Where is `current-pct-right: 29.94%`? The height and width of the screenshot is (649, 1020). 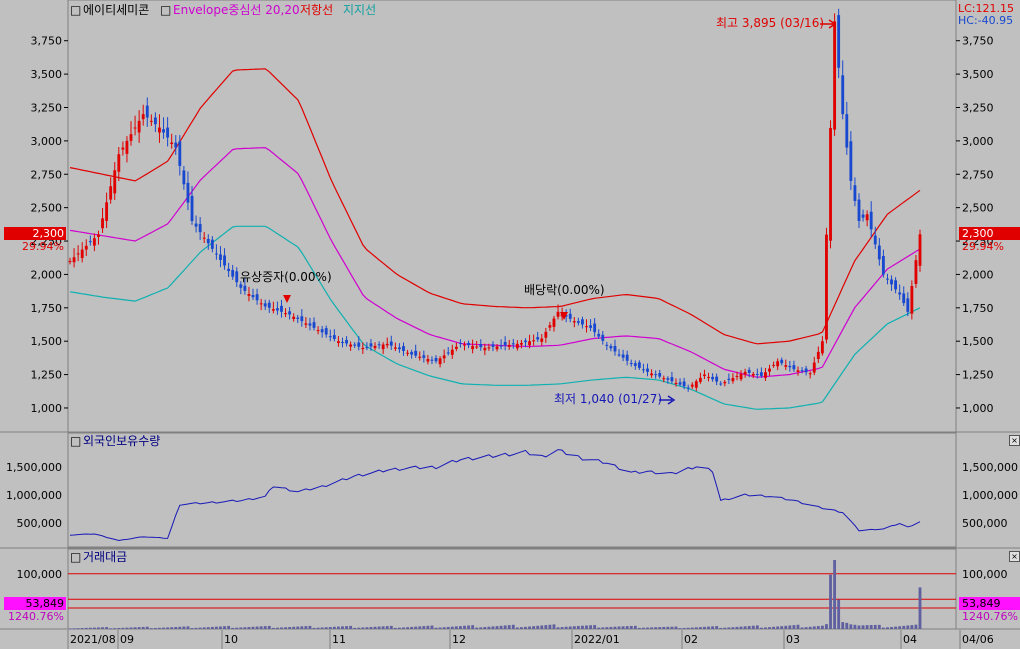
current-pct-right: 29.94% is located at coordinates (983, 246).